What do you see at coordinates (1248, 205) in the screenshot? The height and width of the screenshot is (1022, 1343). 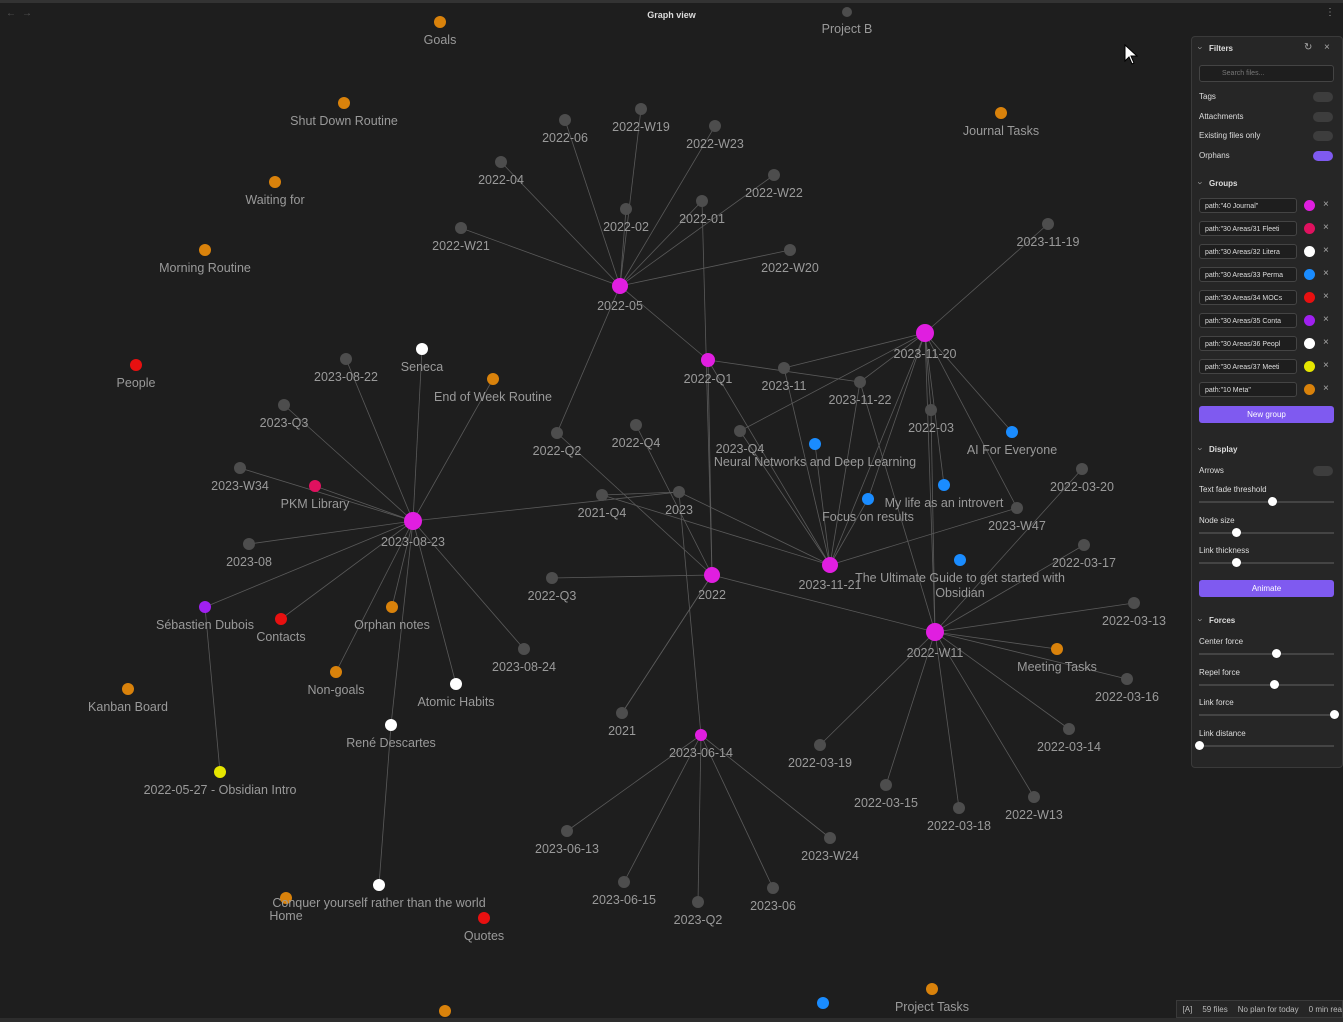 I see `group-query: path:"40 Journal"` at bounding box center [1248, 205].